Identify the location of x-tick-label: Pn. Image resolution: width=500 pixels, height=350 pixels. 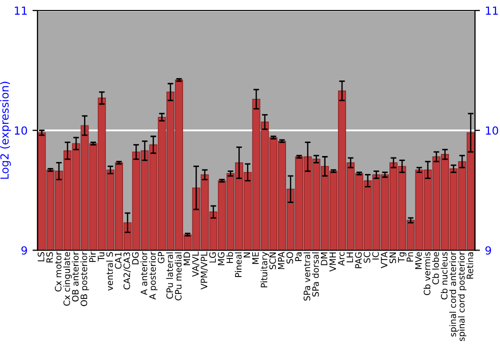
(410, 257).